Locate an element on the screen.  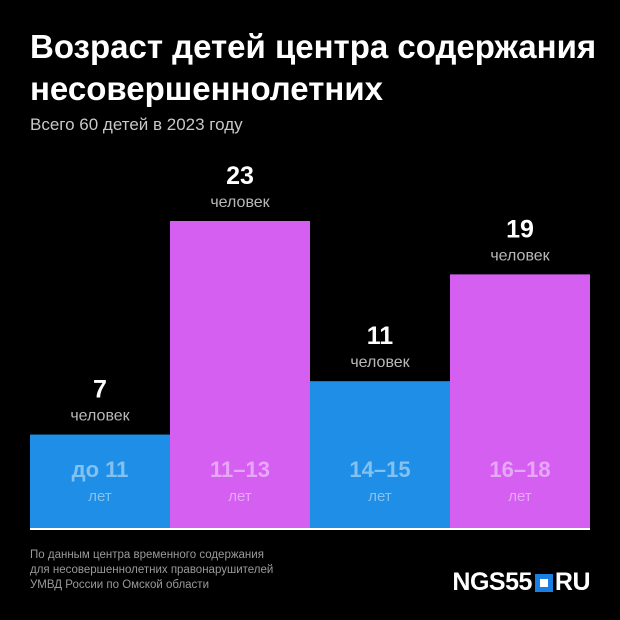
bar-value-label: 7 is located at coordinates (100, 390).